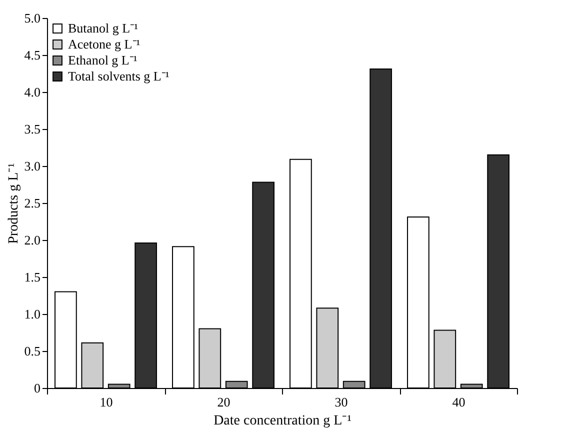  What do you see at coordinates (32, 166) in the screenshot?
I see `y-tick-label: 3.0` at bounding box center [32, 166].